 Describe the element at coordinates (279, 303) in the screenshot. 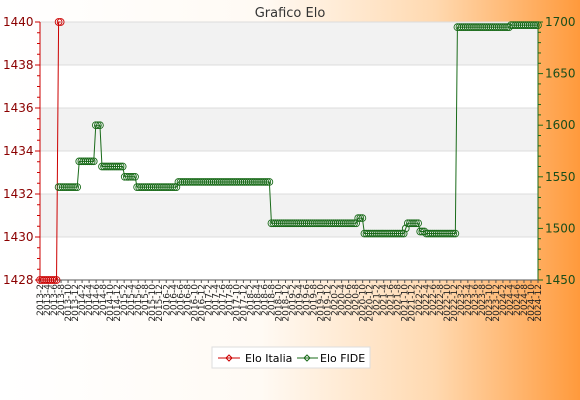

I see `x-tick-label: 2018-10` at that location.